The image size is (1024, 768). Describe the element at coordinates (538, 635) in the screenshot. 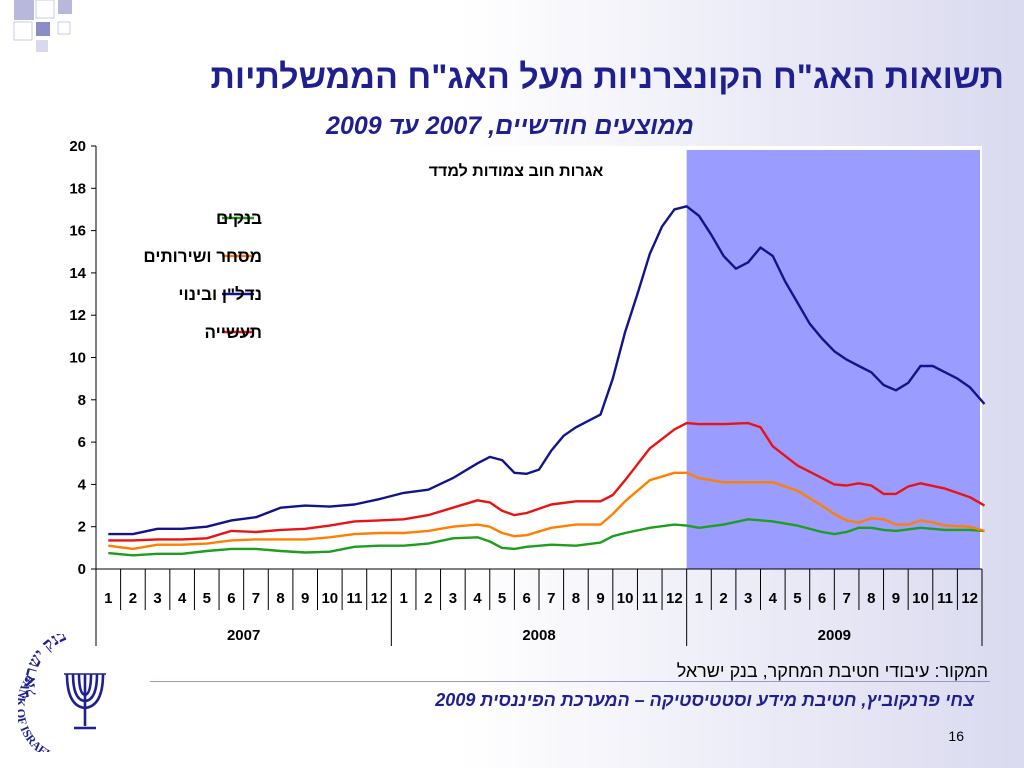

I see `year-label: 2008` at that location.